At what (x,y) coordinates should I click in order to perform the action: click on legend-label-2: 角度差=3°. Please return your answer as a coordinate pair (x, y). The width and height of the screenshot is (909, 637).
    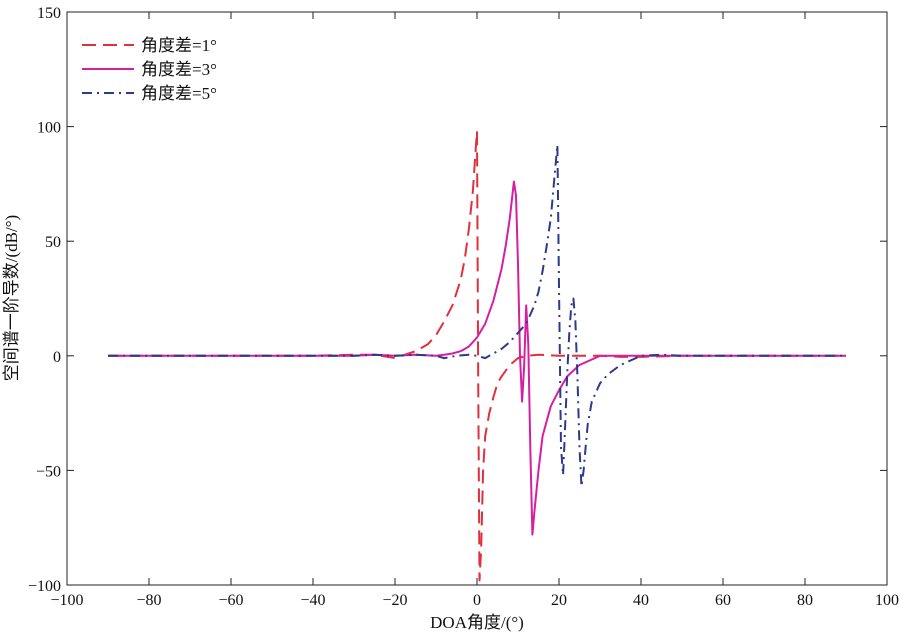
    Looking at the image, I should click on (179, 69).